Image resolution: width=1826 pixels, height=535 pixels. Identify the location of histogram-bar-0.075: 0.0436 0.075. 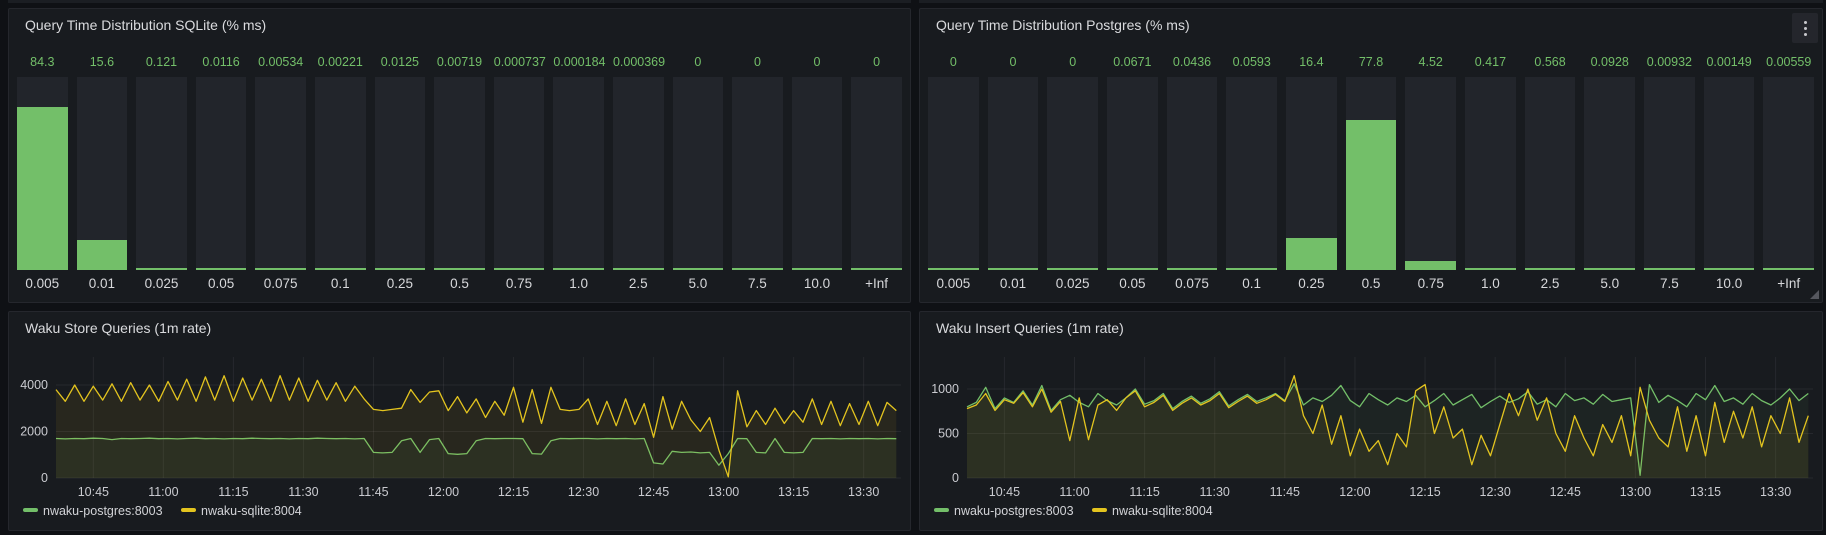
(1192, 172).